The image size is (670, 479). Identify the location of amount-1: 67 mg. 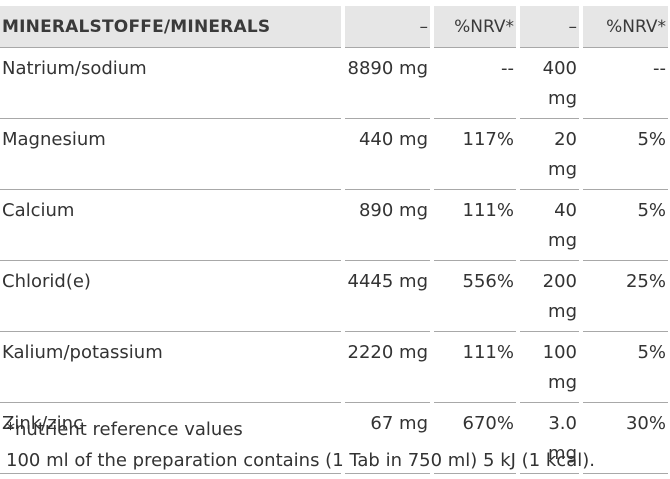
(387, 438).